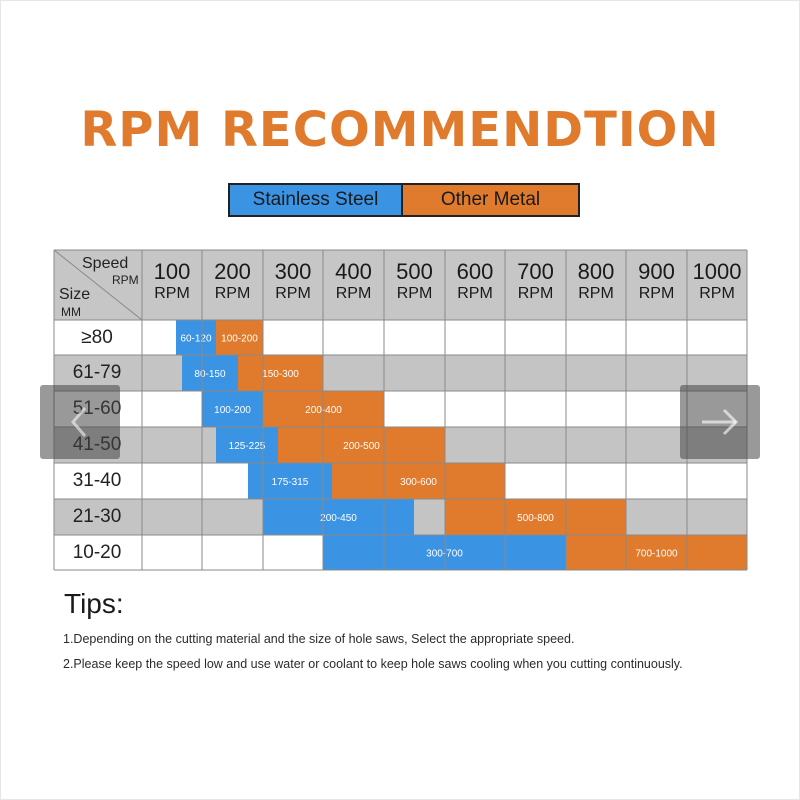  Describe the element at coordinates (232, 271) in the screenshot. I see `column-speed-value: 200` at that location.